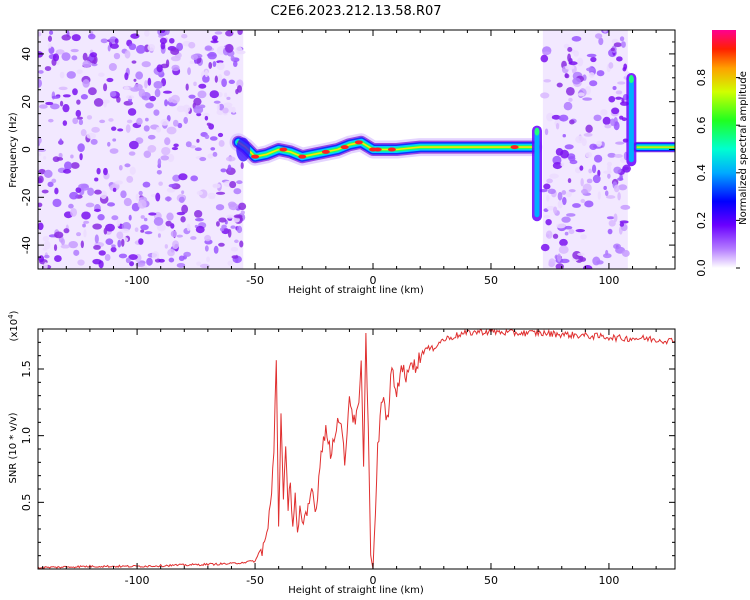 This screenshot has height=600, width=750. What do you see at coordinates (537, 131) in the screenshot?
I see `spike-tip` at bounding box center [537, 131].